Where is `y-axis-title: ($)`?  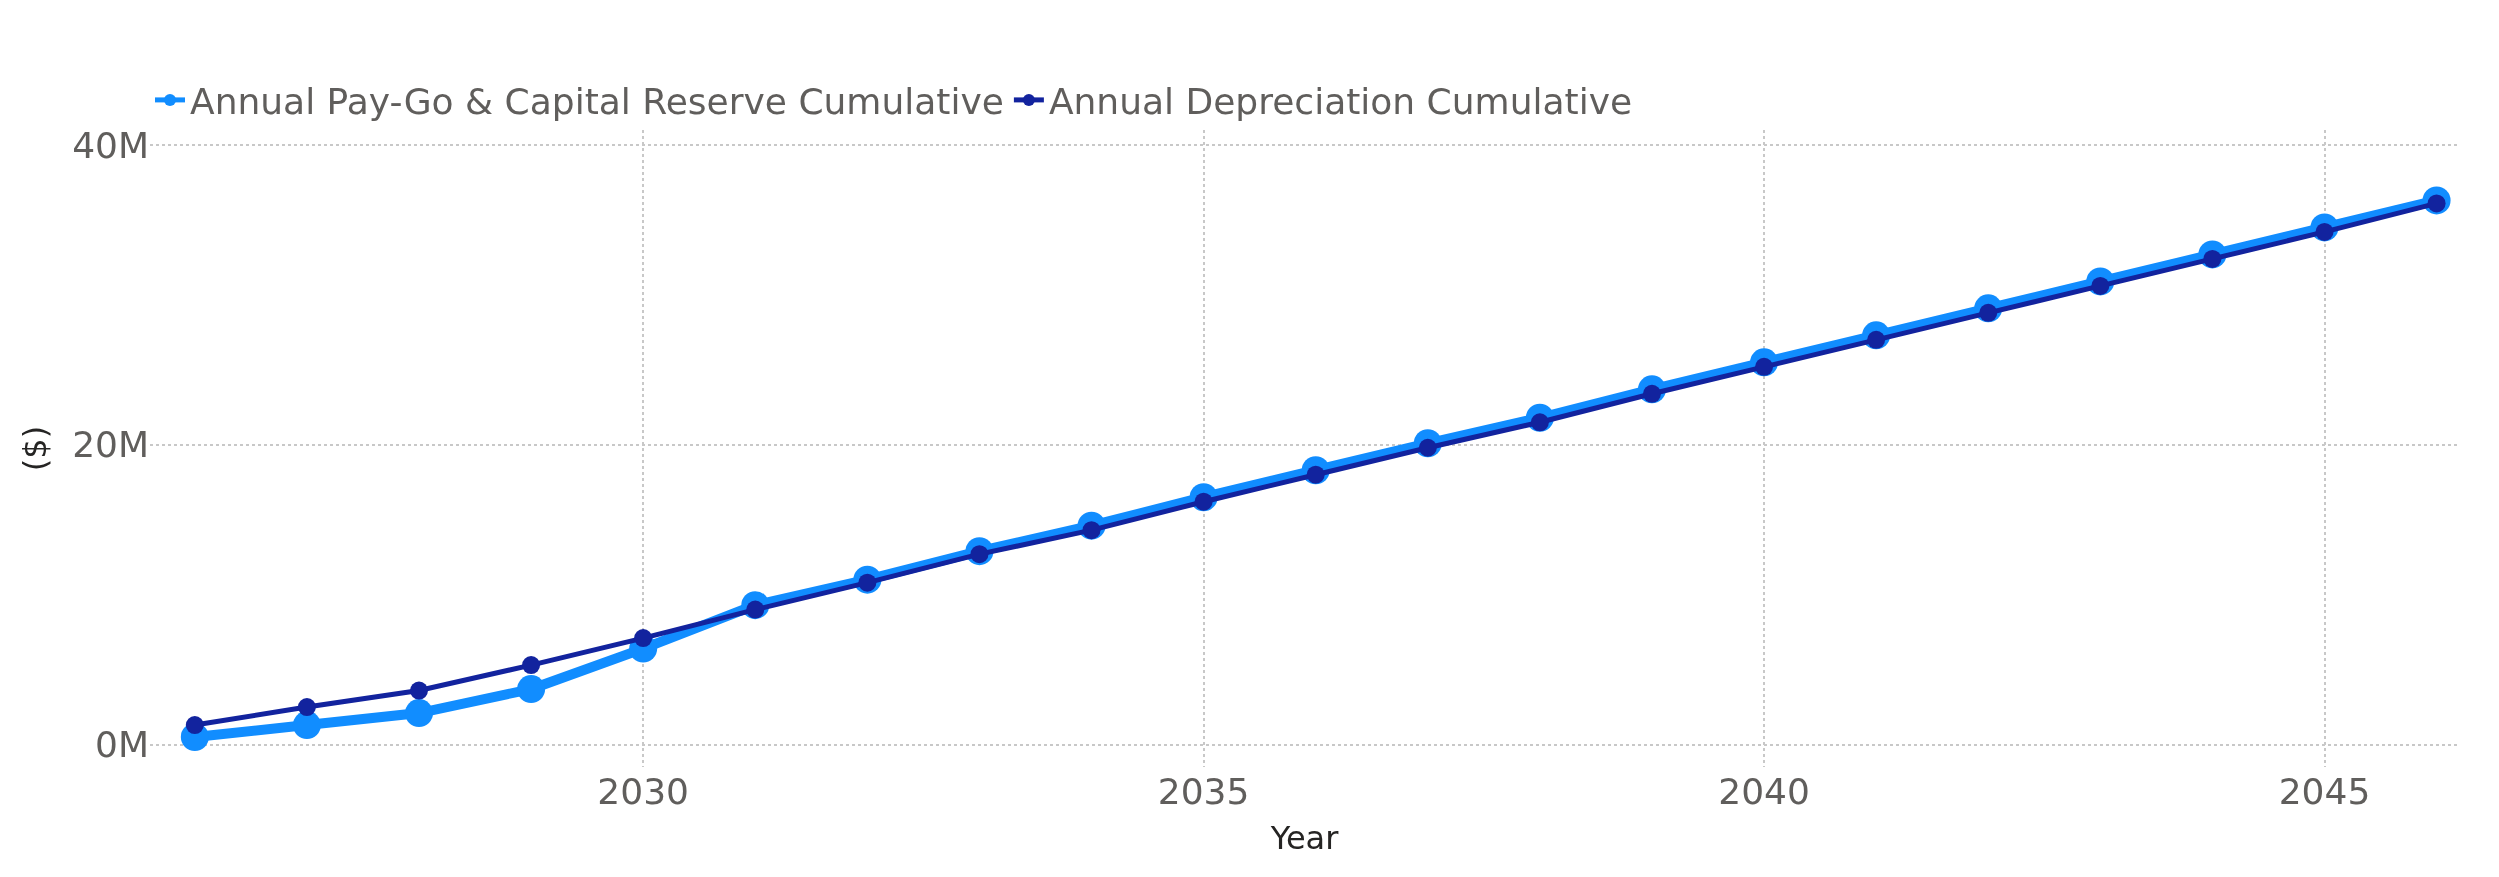 y-axis-title: ($) is located at coordinates (35, 448).